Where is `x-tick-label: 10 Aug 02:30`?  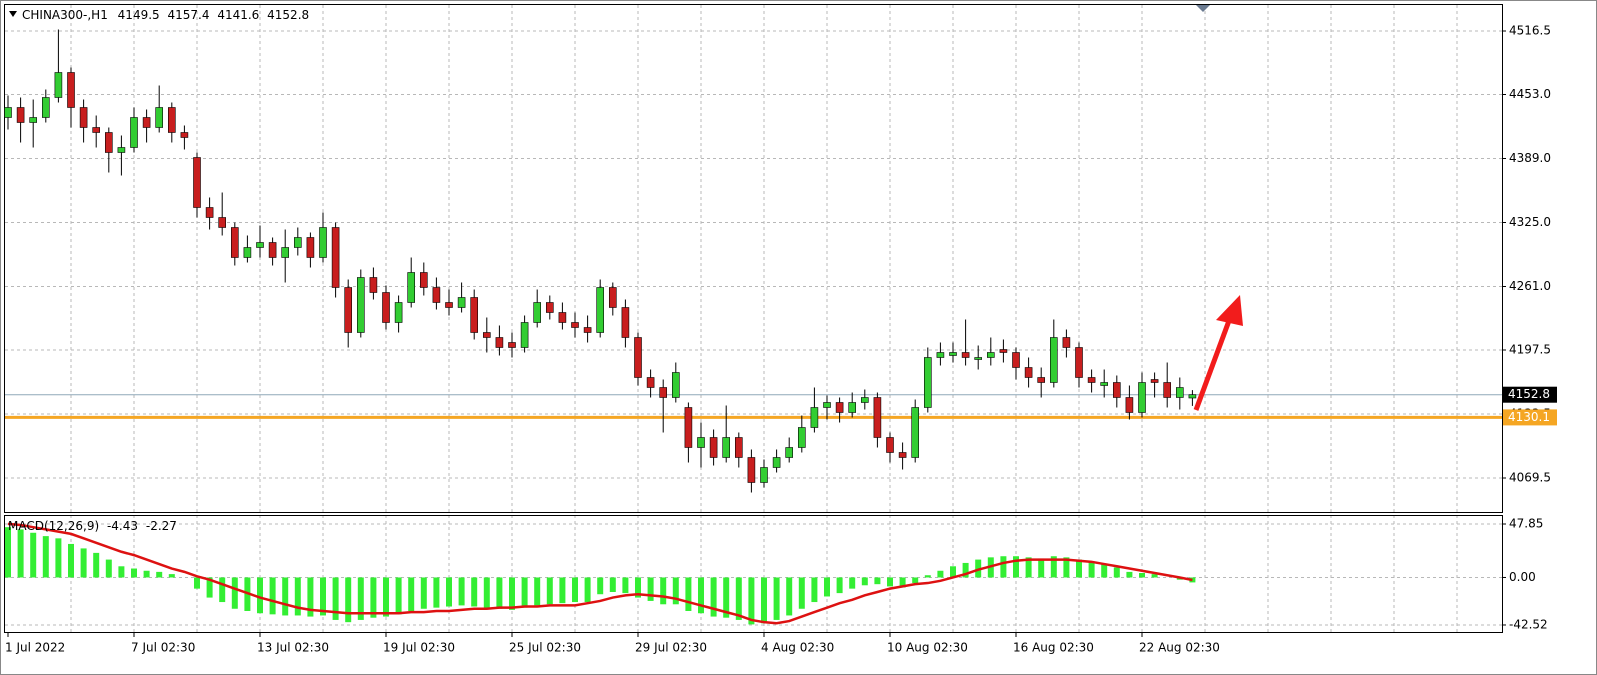 x-tick-label: 10 Aug 02:30 is located at coordinates (927, 648).